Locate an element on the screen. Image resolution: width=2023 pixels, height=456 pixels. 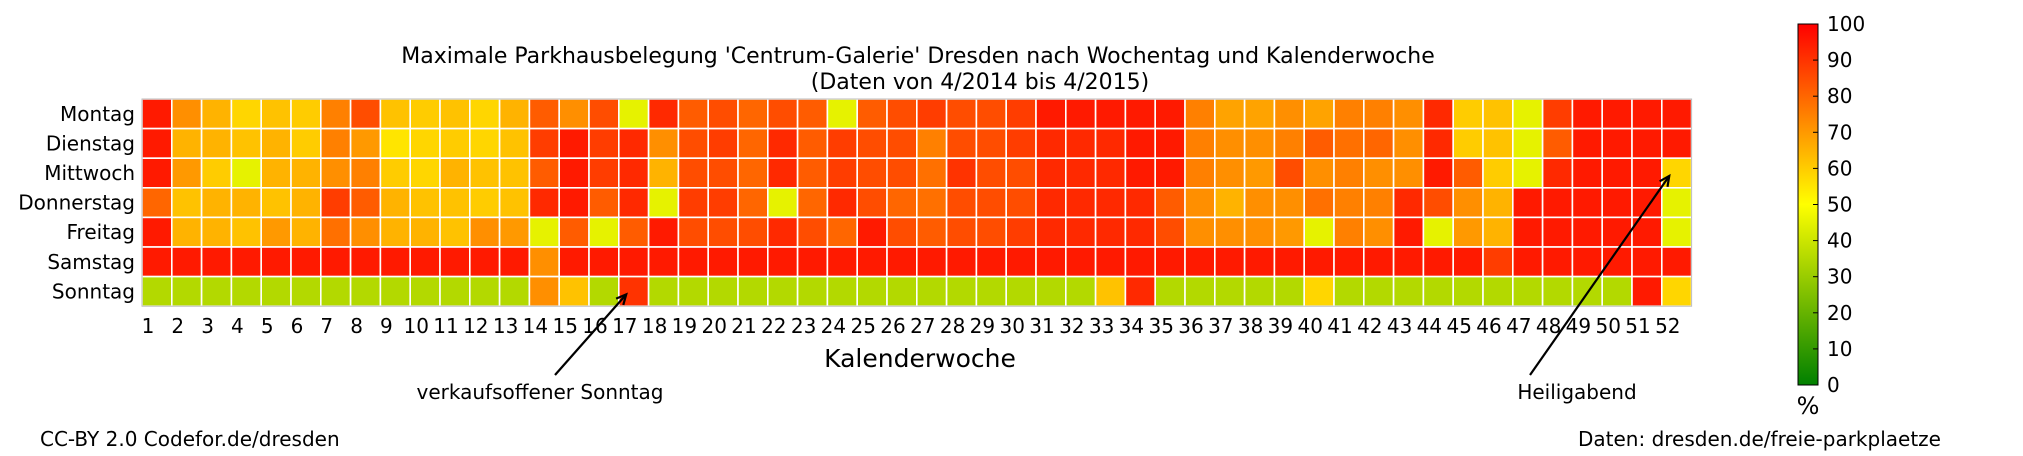
row-label: Montag is located at coordinates (97, 114).